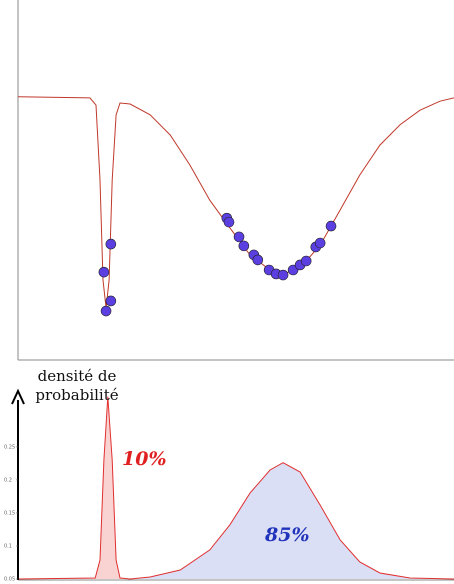  I want to click on y-tick-label: 0.1, so click(8, 546).